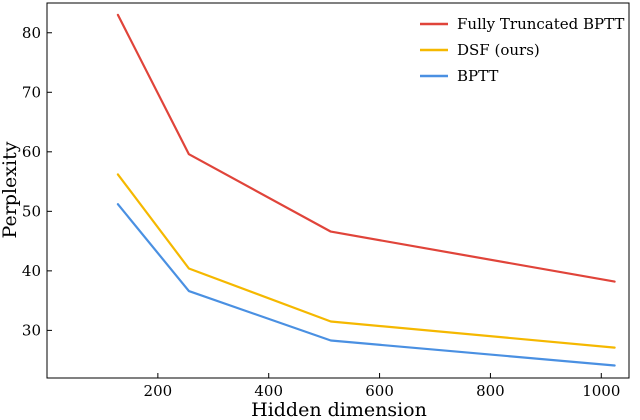 This screenshot has width=640, height=420. Describe the element at coordinates (498, 50) in the screenshot. I see `legend-label: DSF (ours)` at that location.